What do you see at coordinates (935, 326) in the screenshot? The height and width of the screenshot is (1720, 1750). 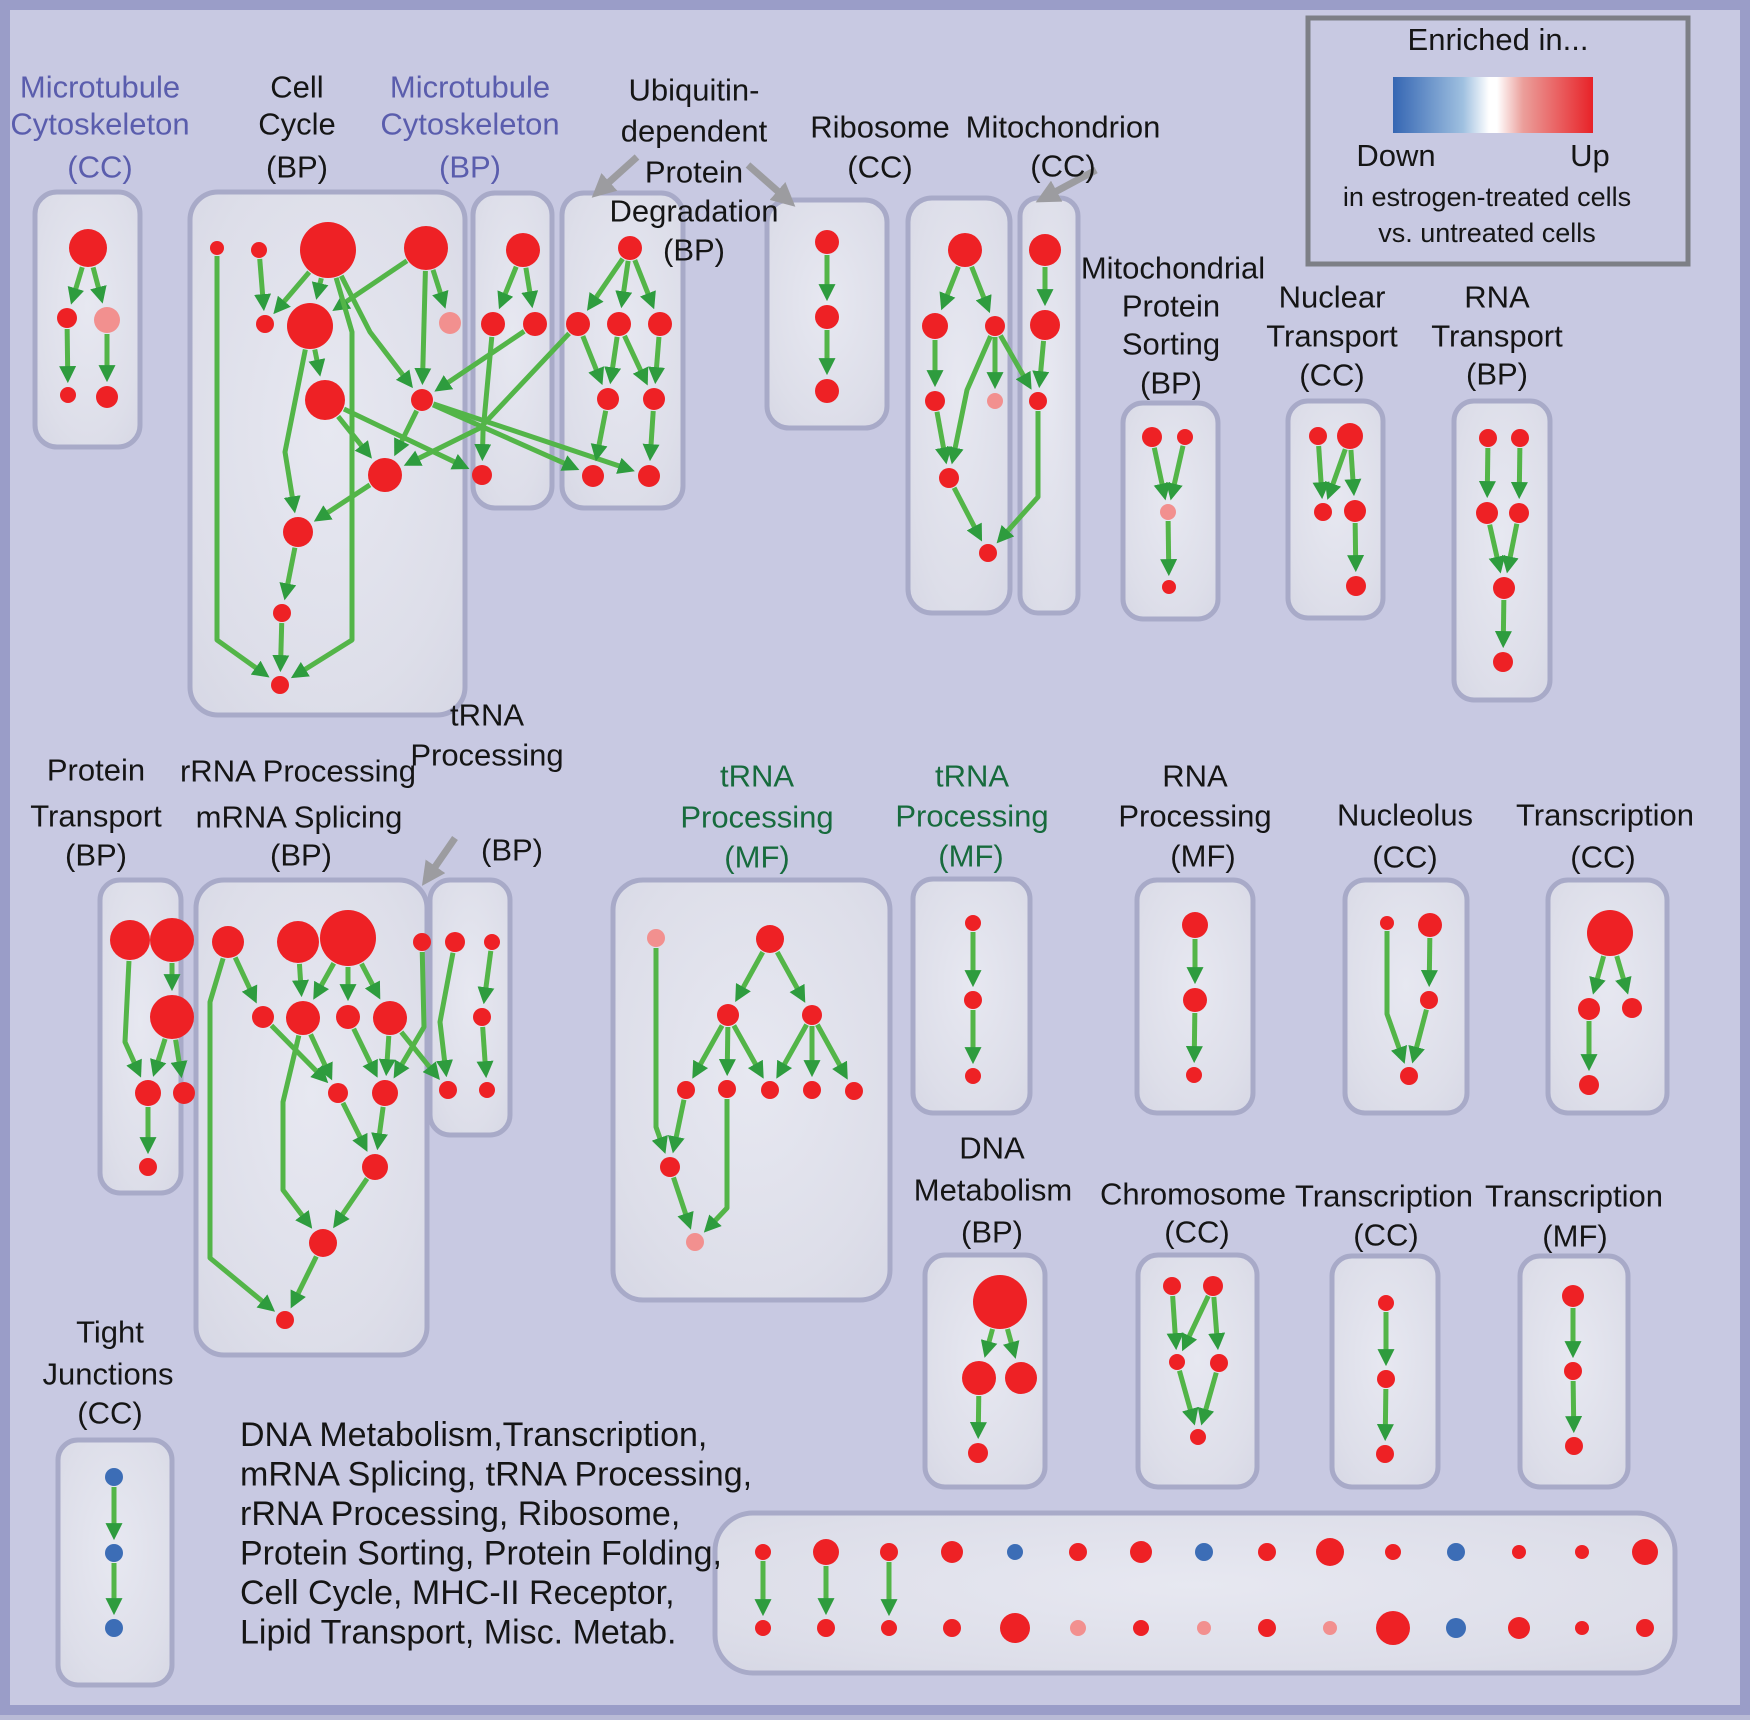 I see `go-term-node-r2` at bounding box center [935, 326].